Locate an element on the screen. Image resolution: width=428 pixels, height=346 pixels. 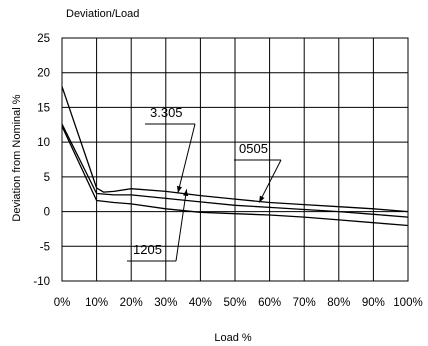
y-tick-label: -10 is located at coordinates (41, 282).